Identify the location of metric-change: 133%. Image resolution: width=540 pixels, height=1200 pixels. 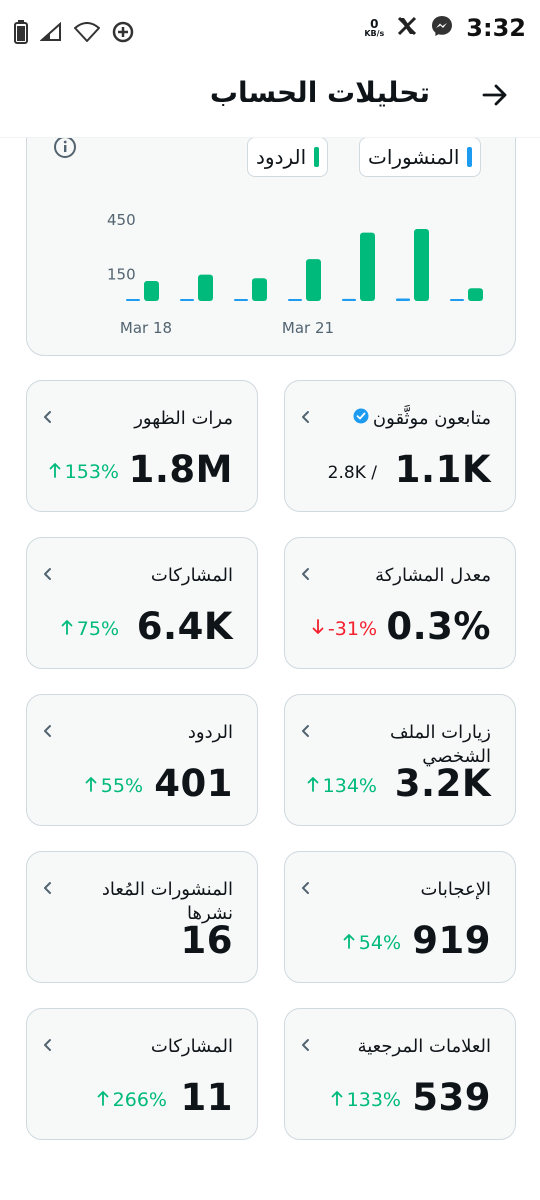
(366, 1100).